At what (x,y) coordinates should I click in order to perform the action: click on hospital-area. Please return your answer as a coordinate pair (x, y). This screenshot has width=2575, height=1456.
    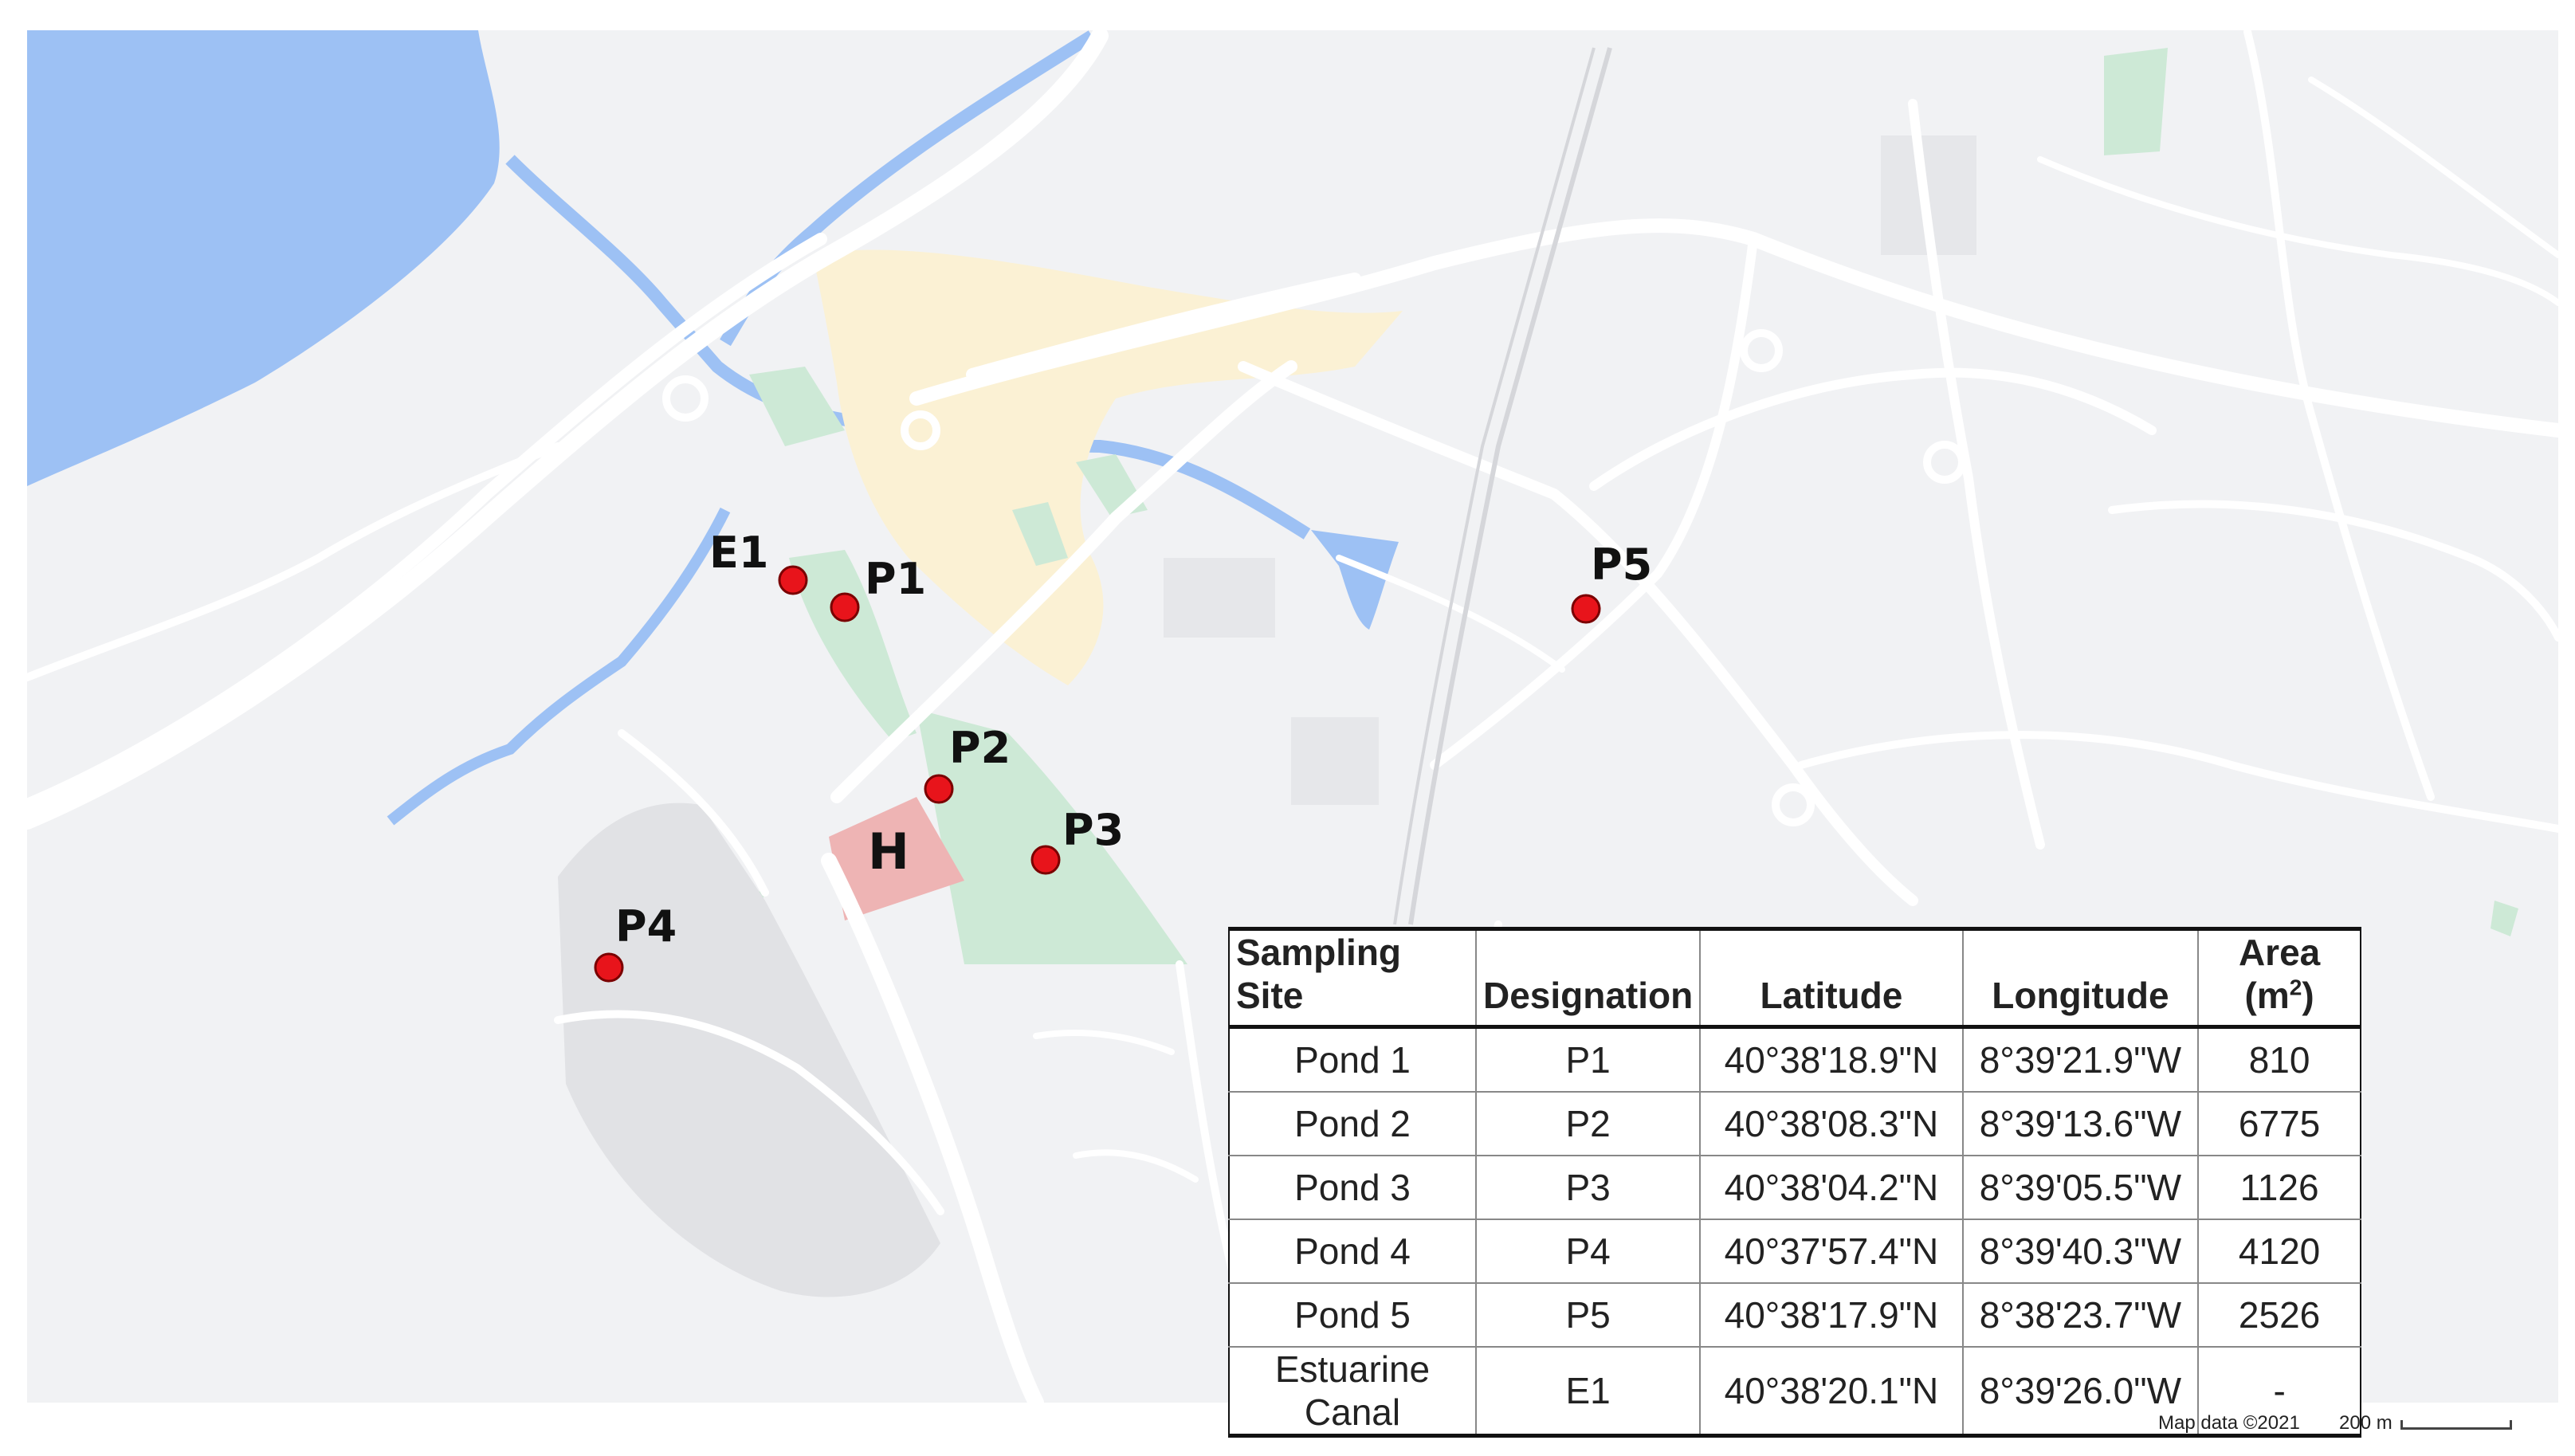
    Looking at the image, I should click on (897, 858).